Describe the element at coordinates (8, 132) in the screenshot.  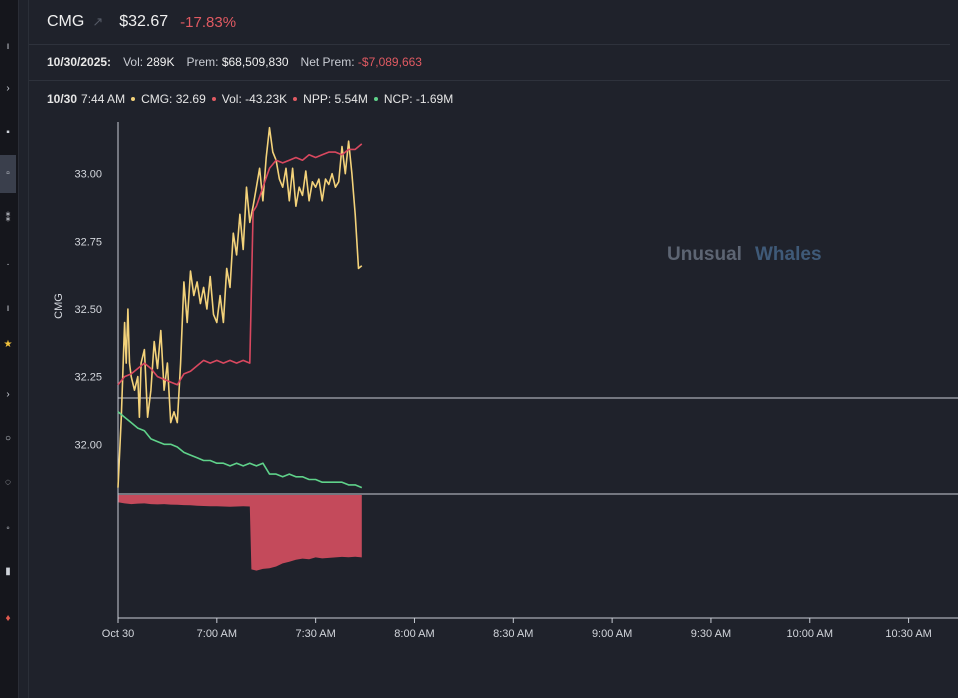
I see `nav-icon-3: ▪` at that location.